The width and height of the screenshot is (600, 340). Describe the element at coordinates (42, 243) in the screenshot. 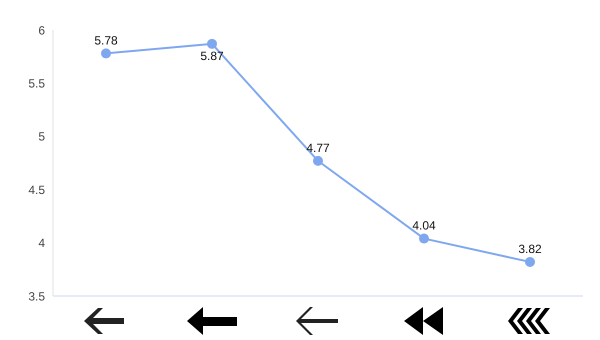

I see `y-tick-label: 4` at that location.